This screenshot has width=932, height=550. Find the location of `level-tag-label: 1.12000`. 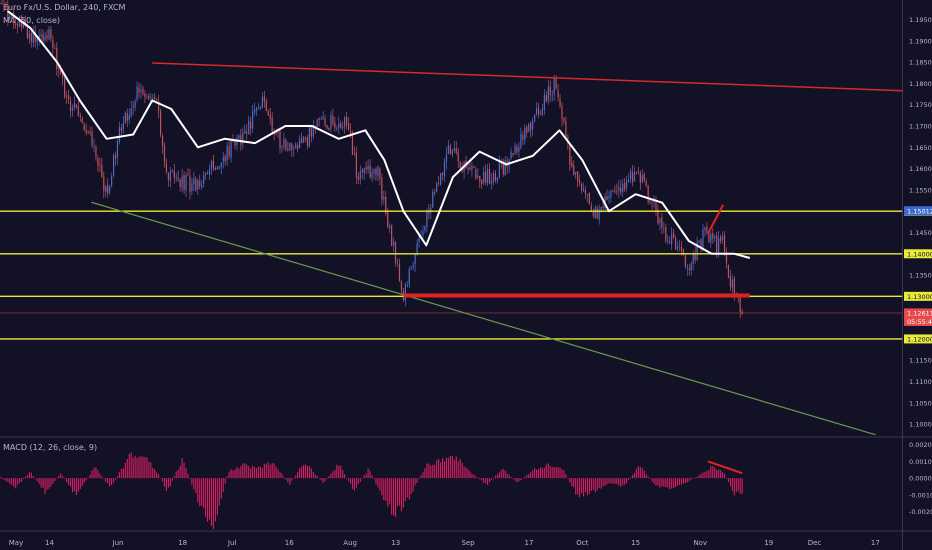

level-tag-label: 1.12000 is located at coordinates (919, 339).